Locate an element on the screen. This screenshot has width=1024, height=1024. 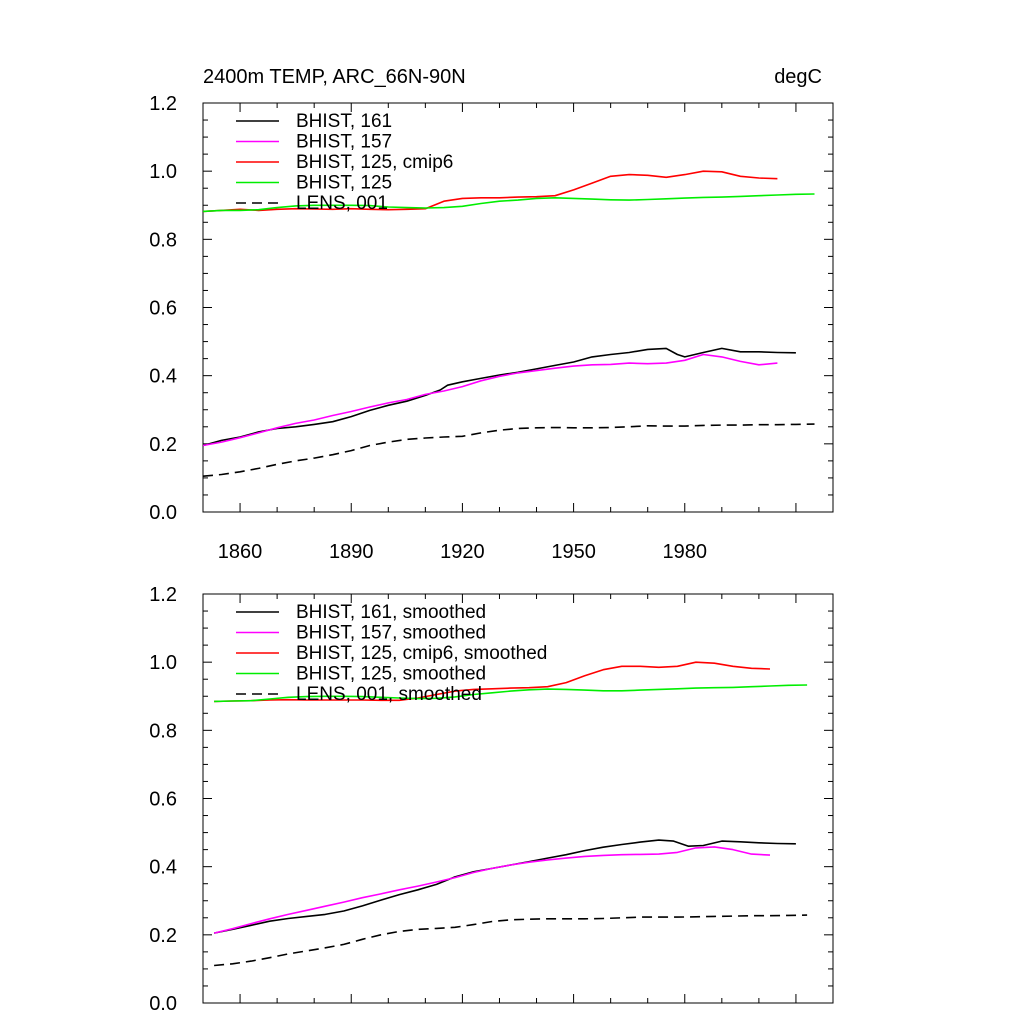
x-tick-label: 1980 is located at coordinates (685, 552).